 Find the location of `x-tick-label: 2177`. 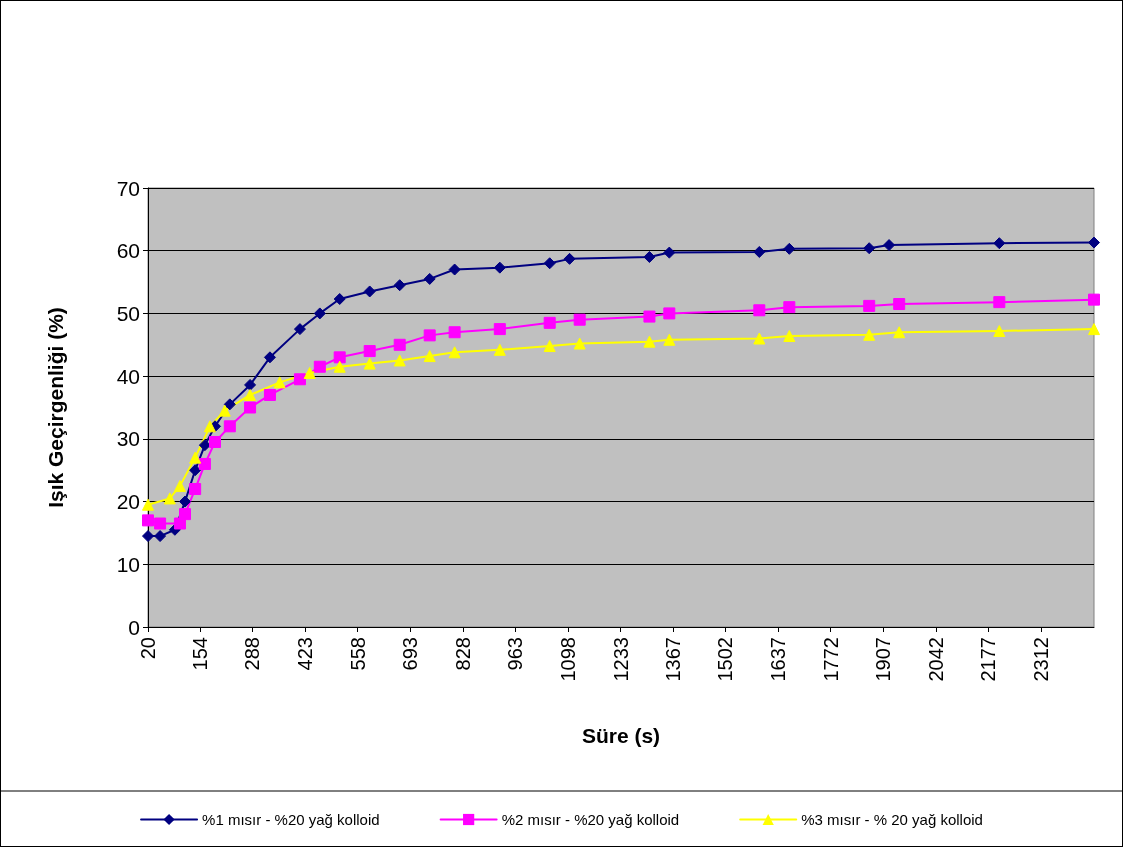

x-tick-label: 2177 is located at coordinates (988, 659).